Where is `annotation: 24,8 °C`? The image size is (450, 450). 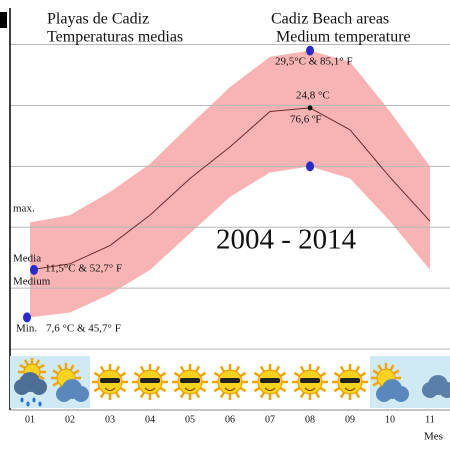
annotation: 24,8 °C is located at coordinates (313, 96).